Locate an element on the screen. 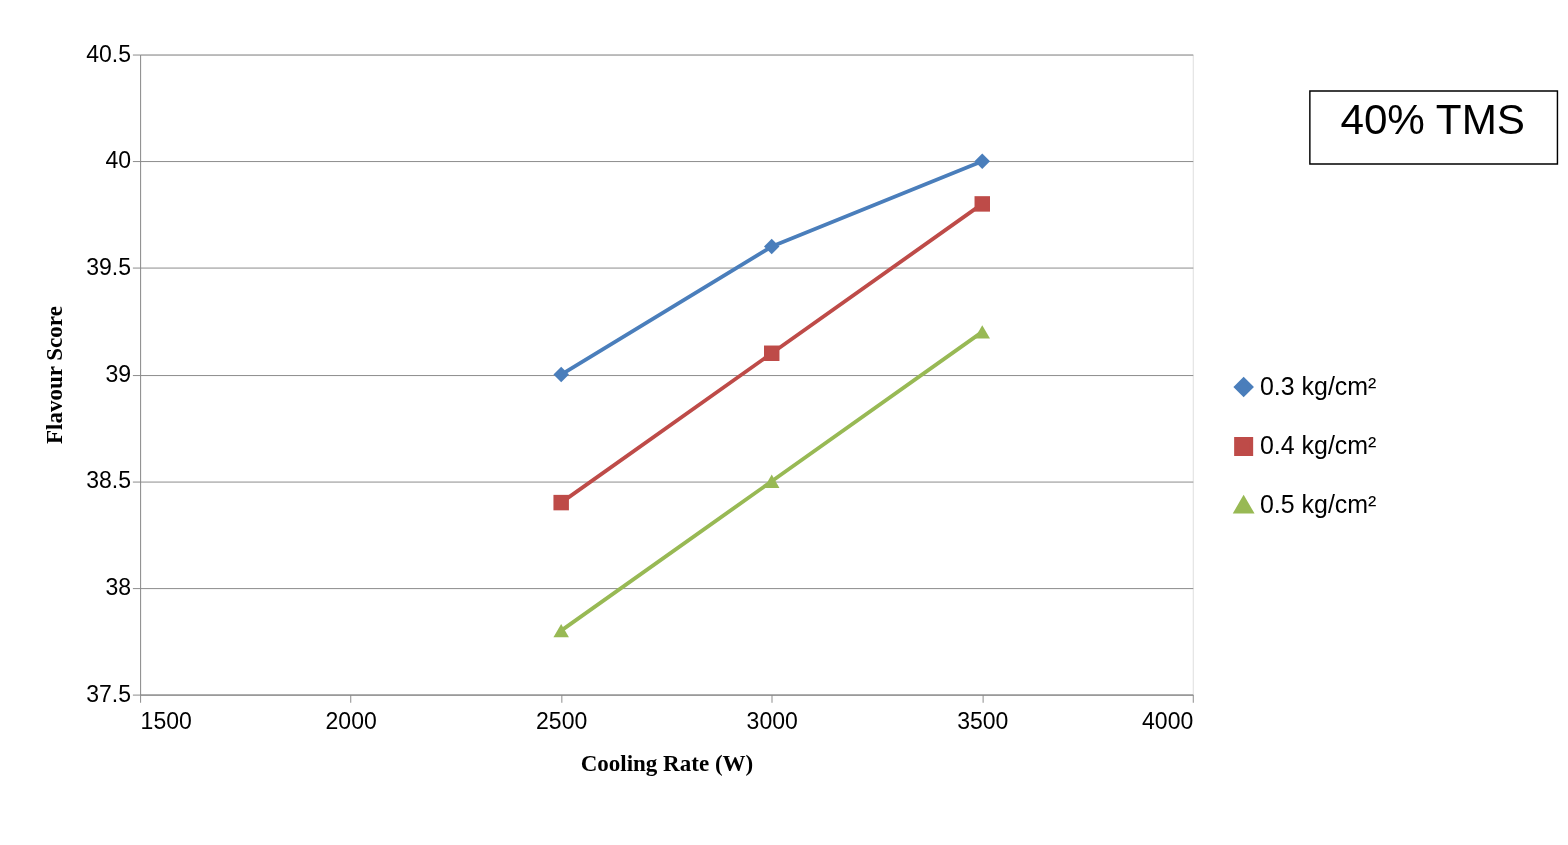 The height and width of the screenshot is (845, 1568). y-tick-label: 40 is located at coordinates (118, 160).